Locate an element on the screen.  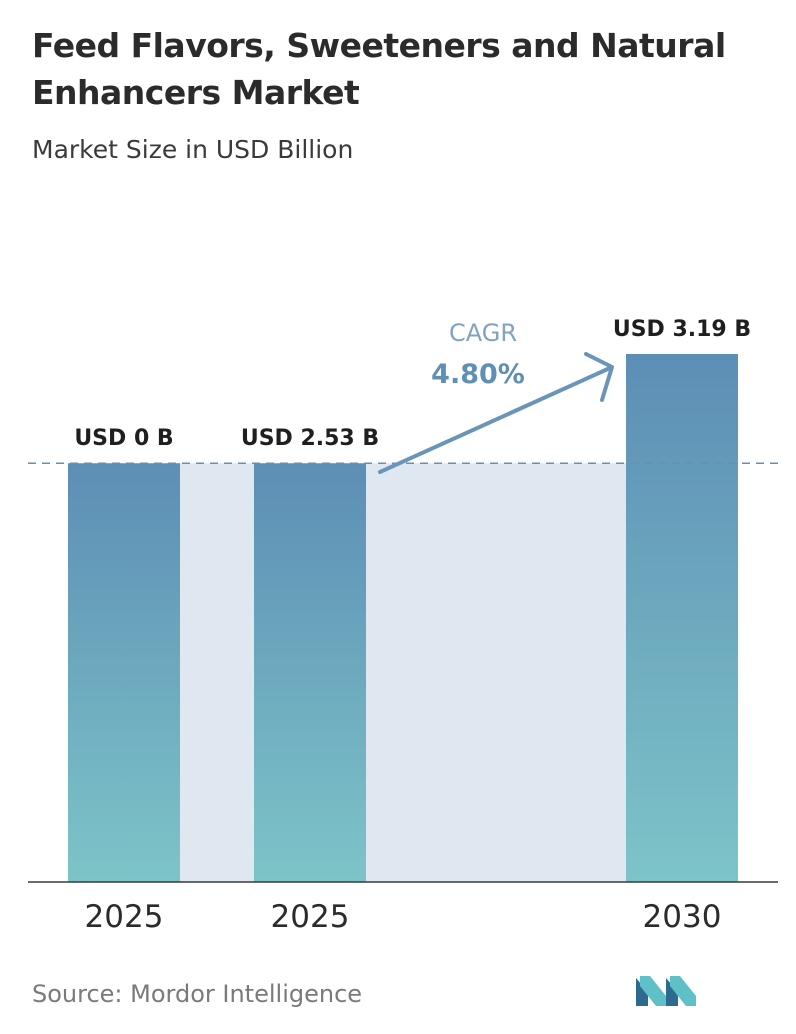
cagr-arrow-shaft is located at coordinates (495, 420).